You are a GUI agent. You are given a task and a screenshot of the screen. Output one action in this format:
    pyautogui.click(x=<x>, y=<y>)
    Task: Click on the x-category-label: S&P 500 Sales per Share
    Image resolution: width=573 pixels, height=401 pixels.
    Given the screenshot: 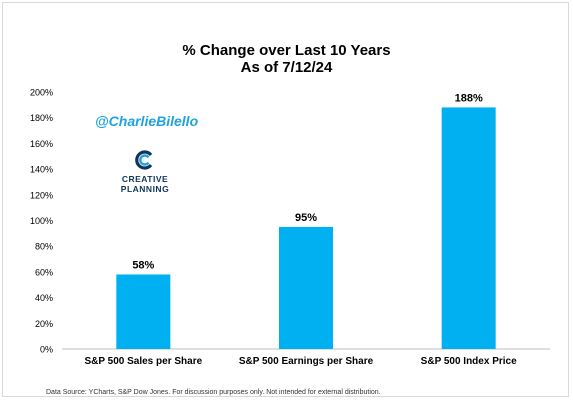 What is the action you would take?
    pyautogui.click(x=143, y=361)
    